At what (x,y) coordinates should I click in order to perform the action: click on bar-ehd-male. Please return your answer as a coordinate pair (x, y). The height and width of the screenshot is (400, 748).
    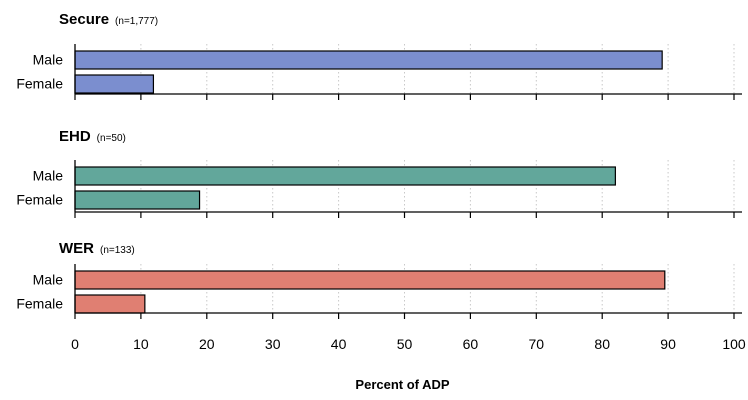
    Looking at the image, I should click on (345, 176).